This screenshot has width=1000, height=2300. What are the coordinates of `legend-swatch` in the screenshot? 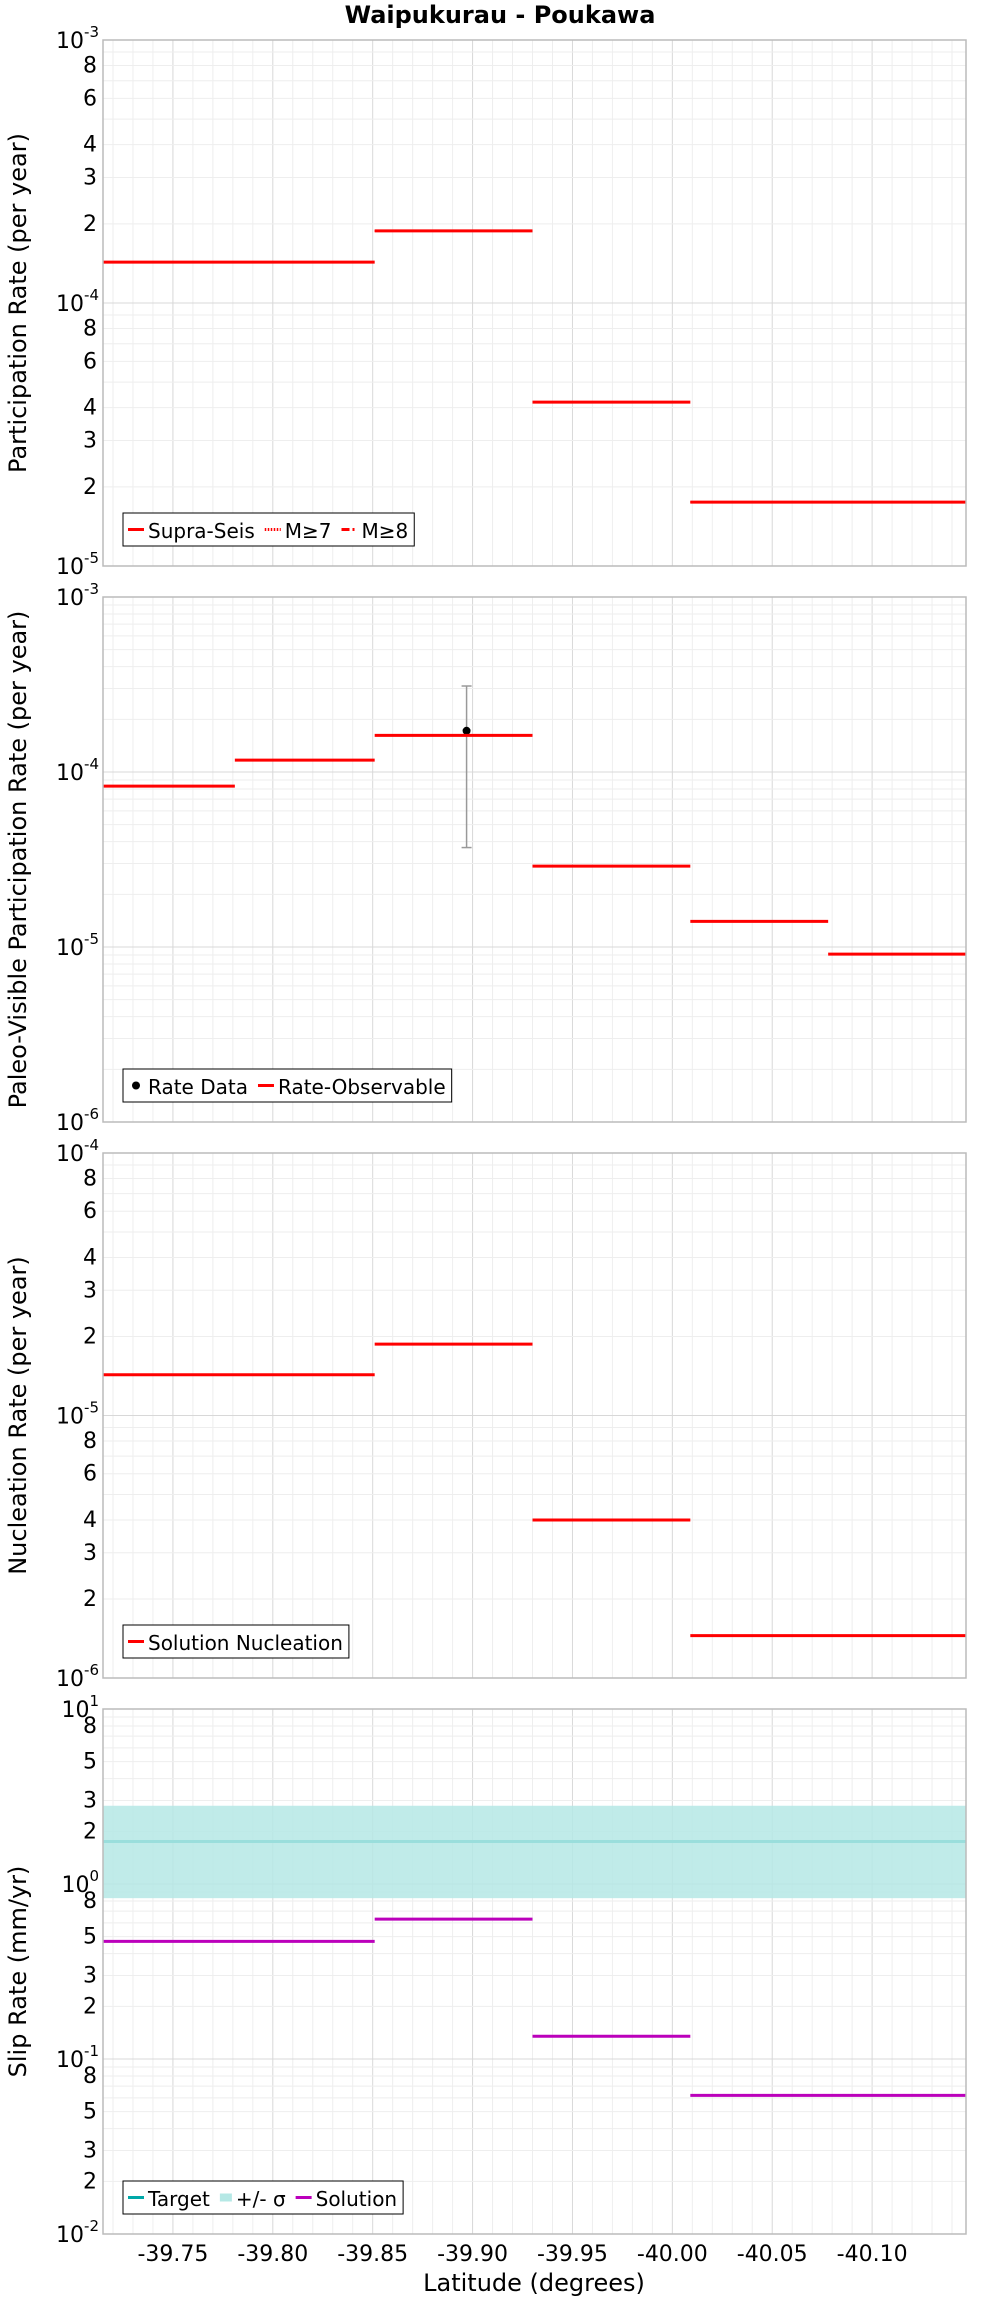 It's located at (225, 2197).